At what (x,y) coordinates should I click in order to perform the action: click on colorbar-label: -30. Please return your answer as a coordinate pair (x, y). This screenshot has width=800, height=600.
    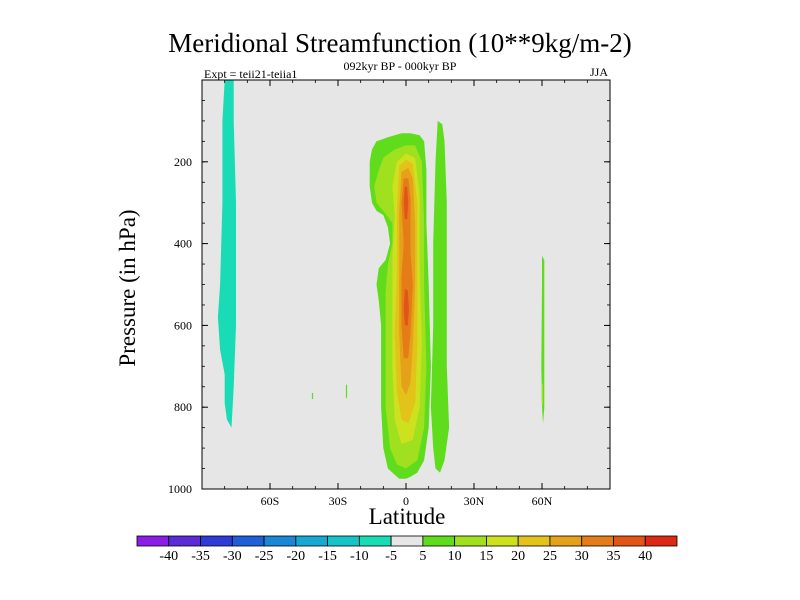
    Looking at the image, I should click on (232, 556).